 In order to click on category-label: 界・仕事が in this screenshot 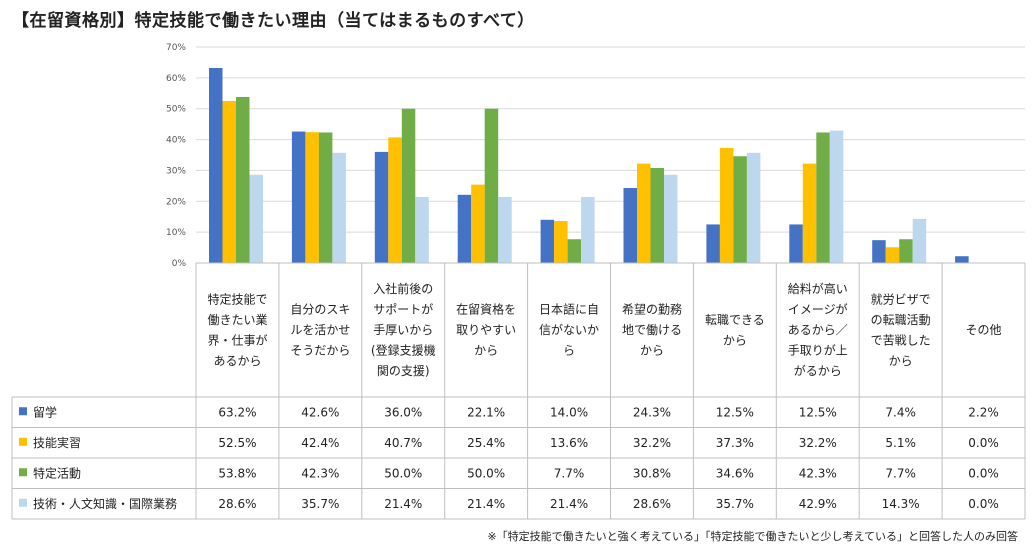, I will do `click(237, 339)`.